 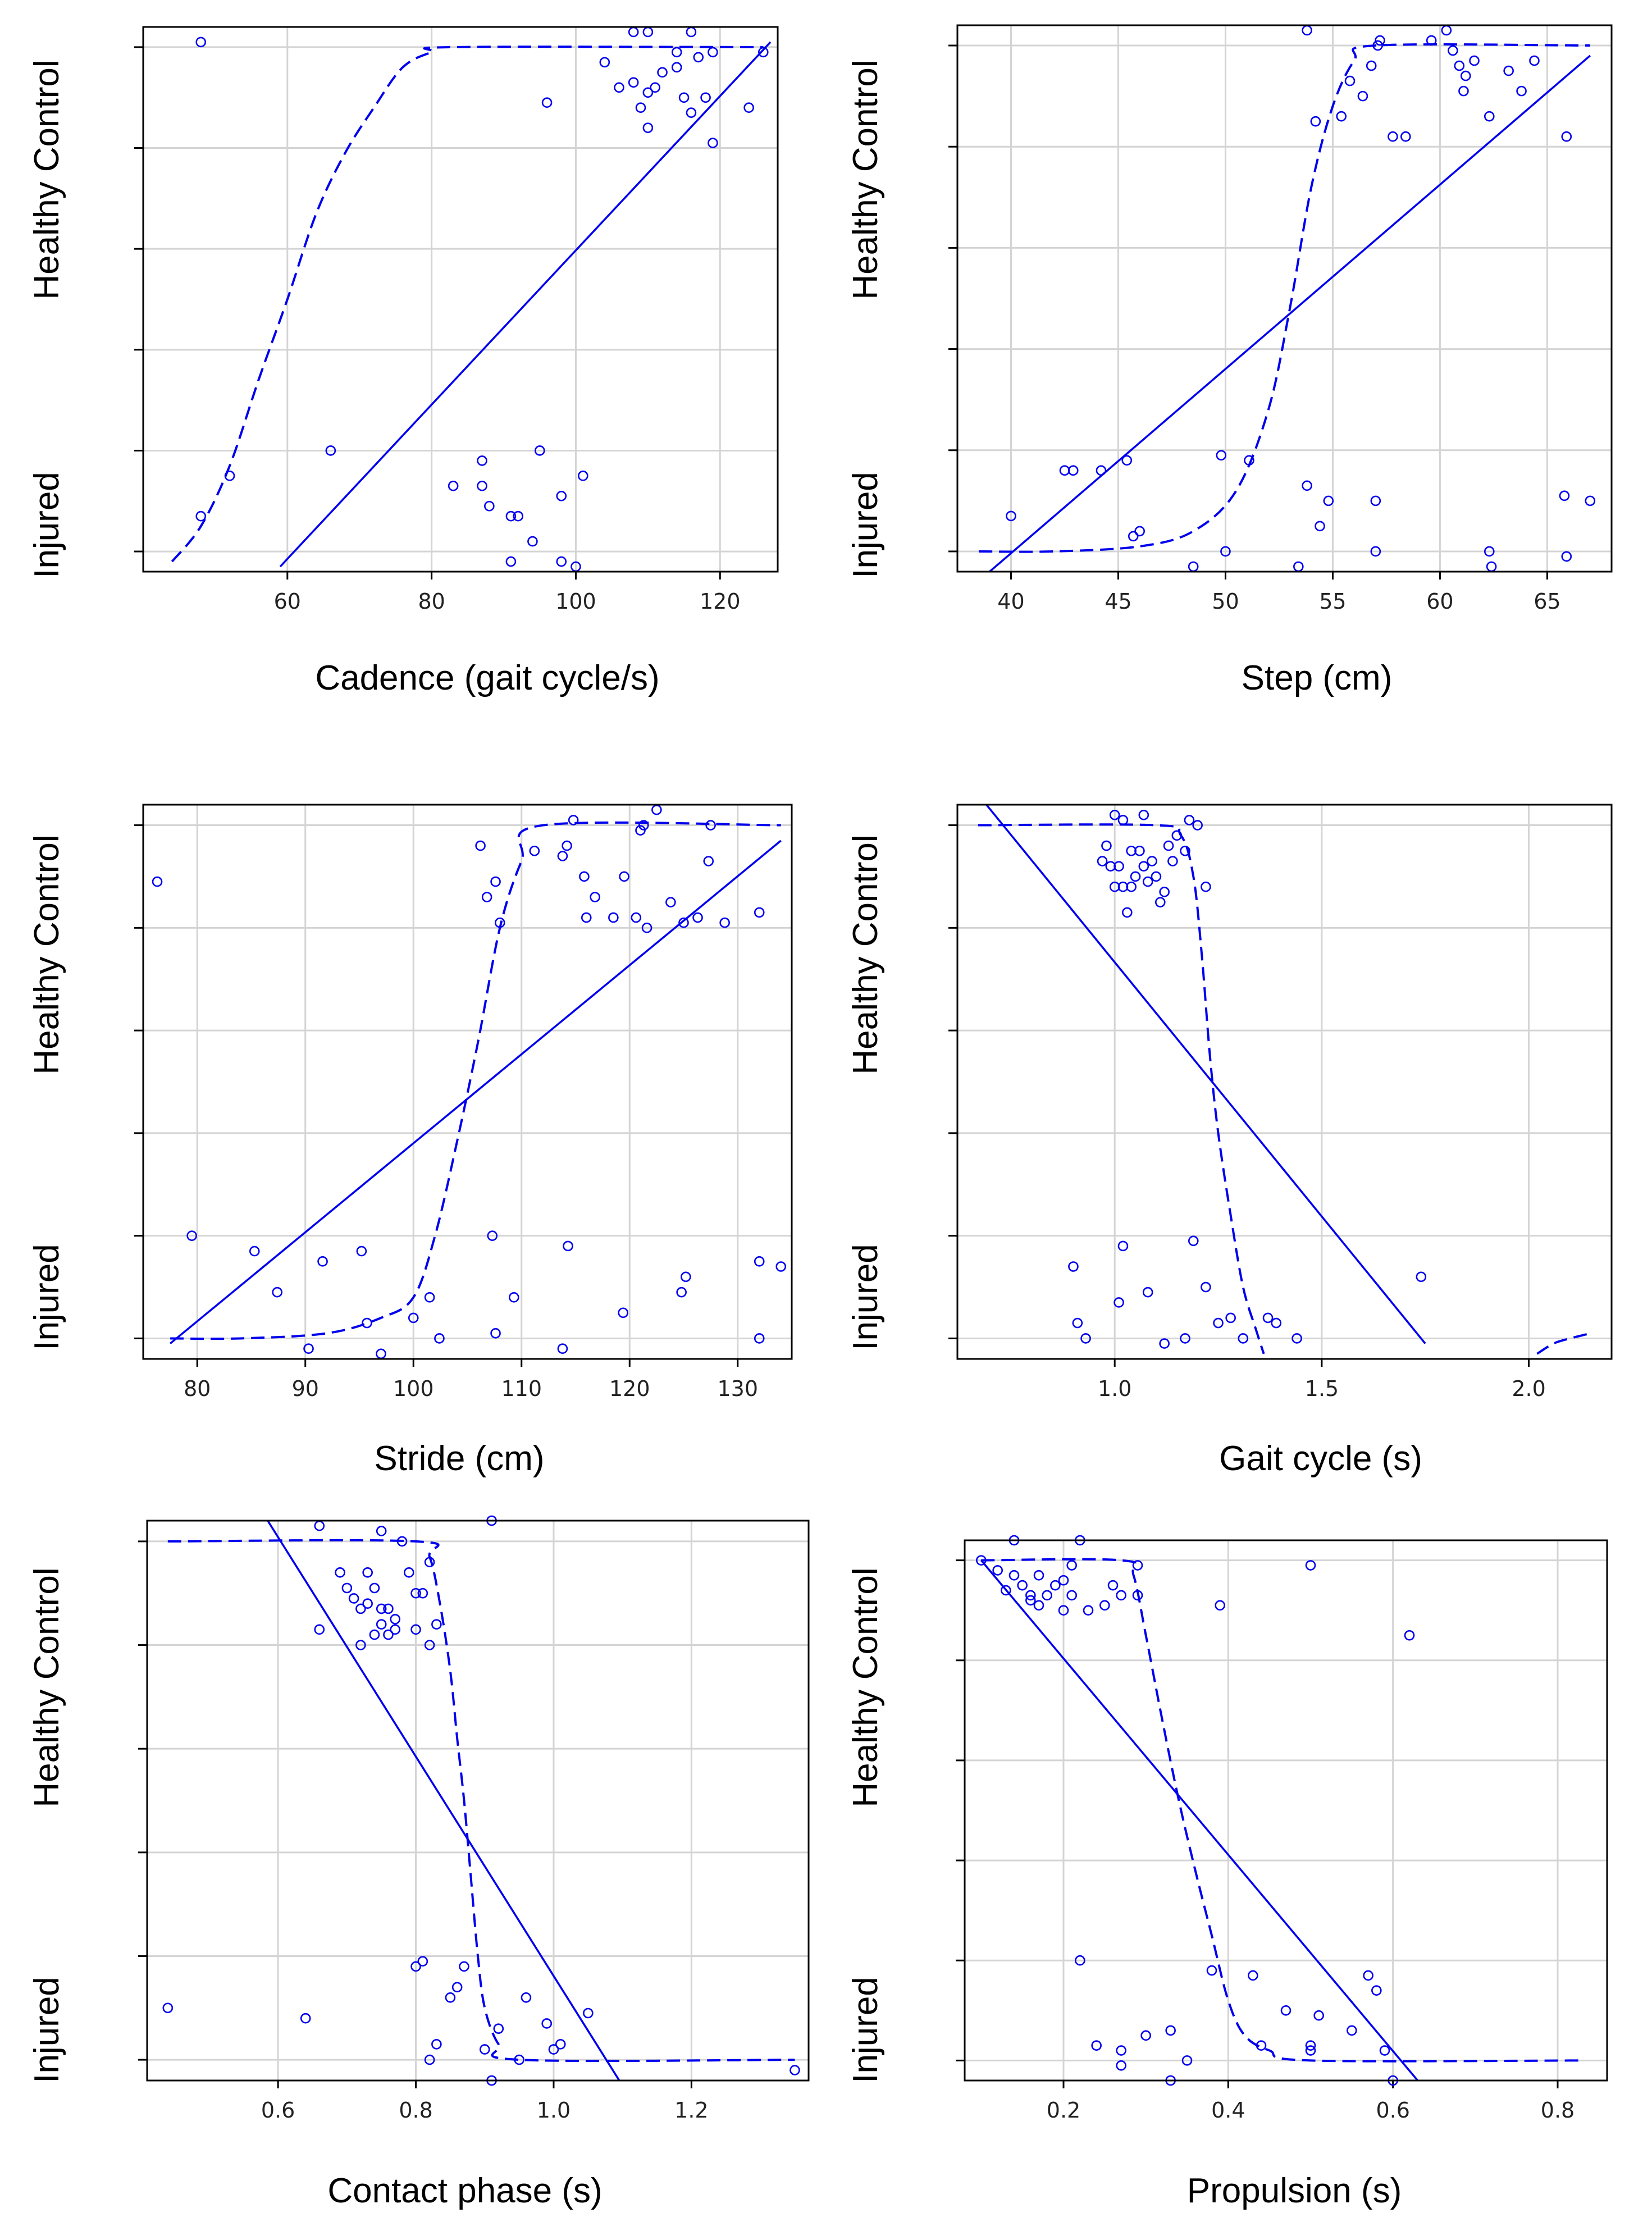 I want to click on x-axis-title: Step (cm), so click(x=1317, y=678).